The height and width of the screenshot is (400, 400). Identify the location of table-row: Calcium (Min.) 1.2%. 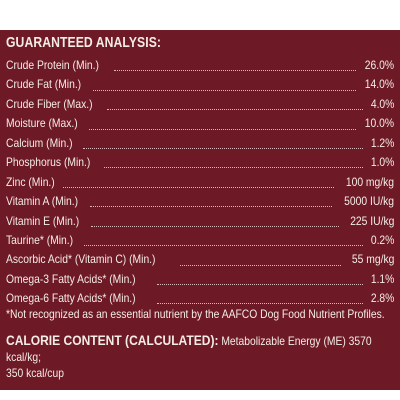
(200, 145).